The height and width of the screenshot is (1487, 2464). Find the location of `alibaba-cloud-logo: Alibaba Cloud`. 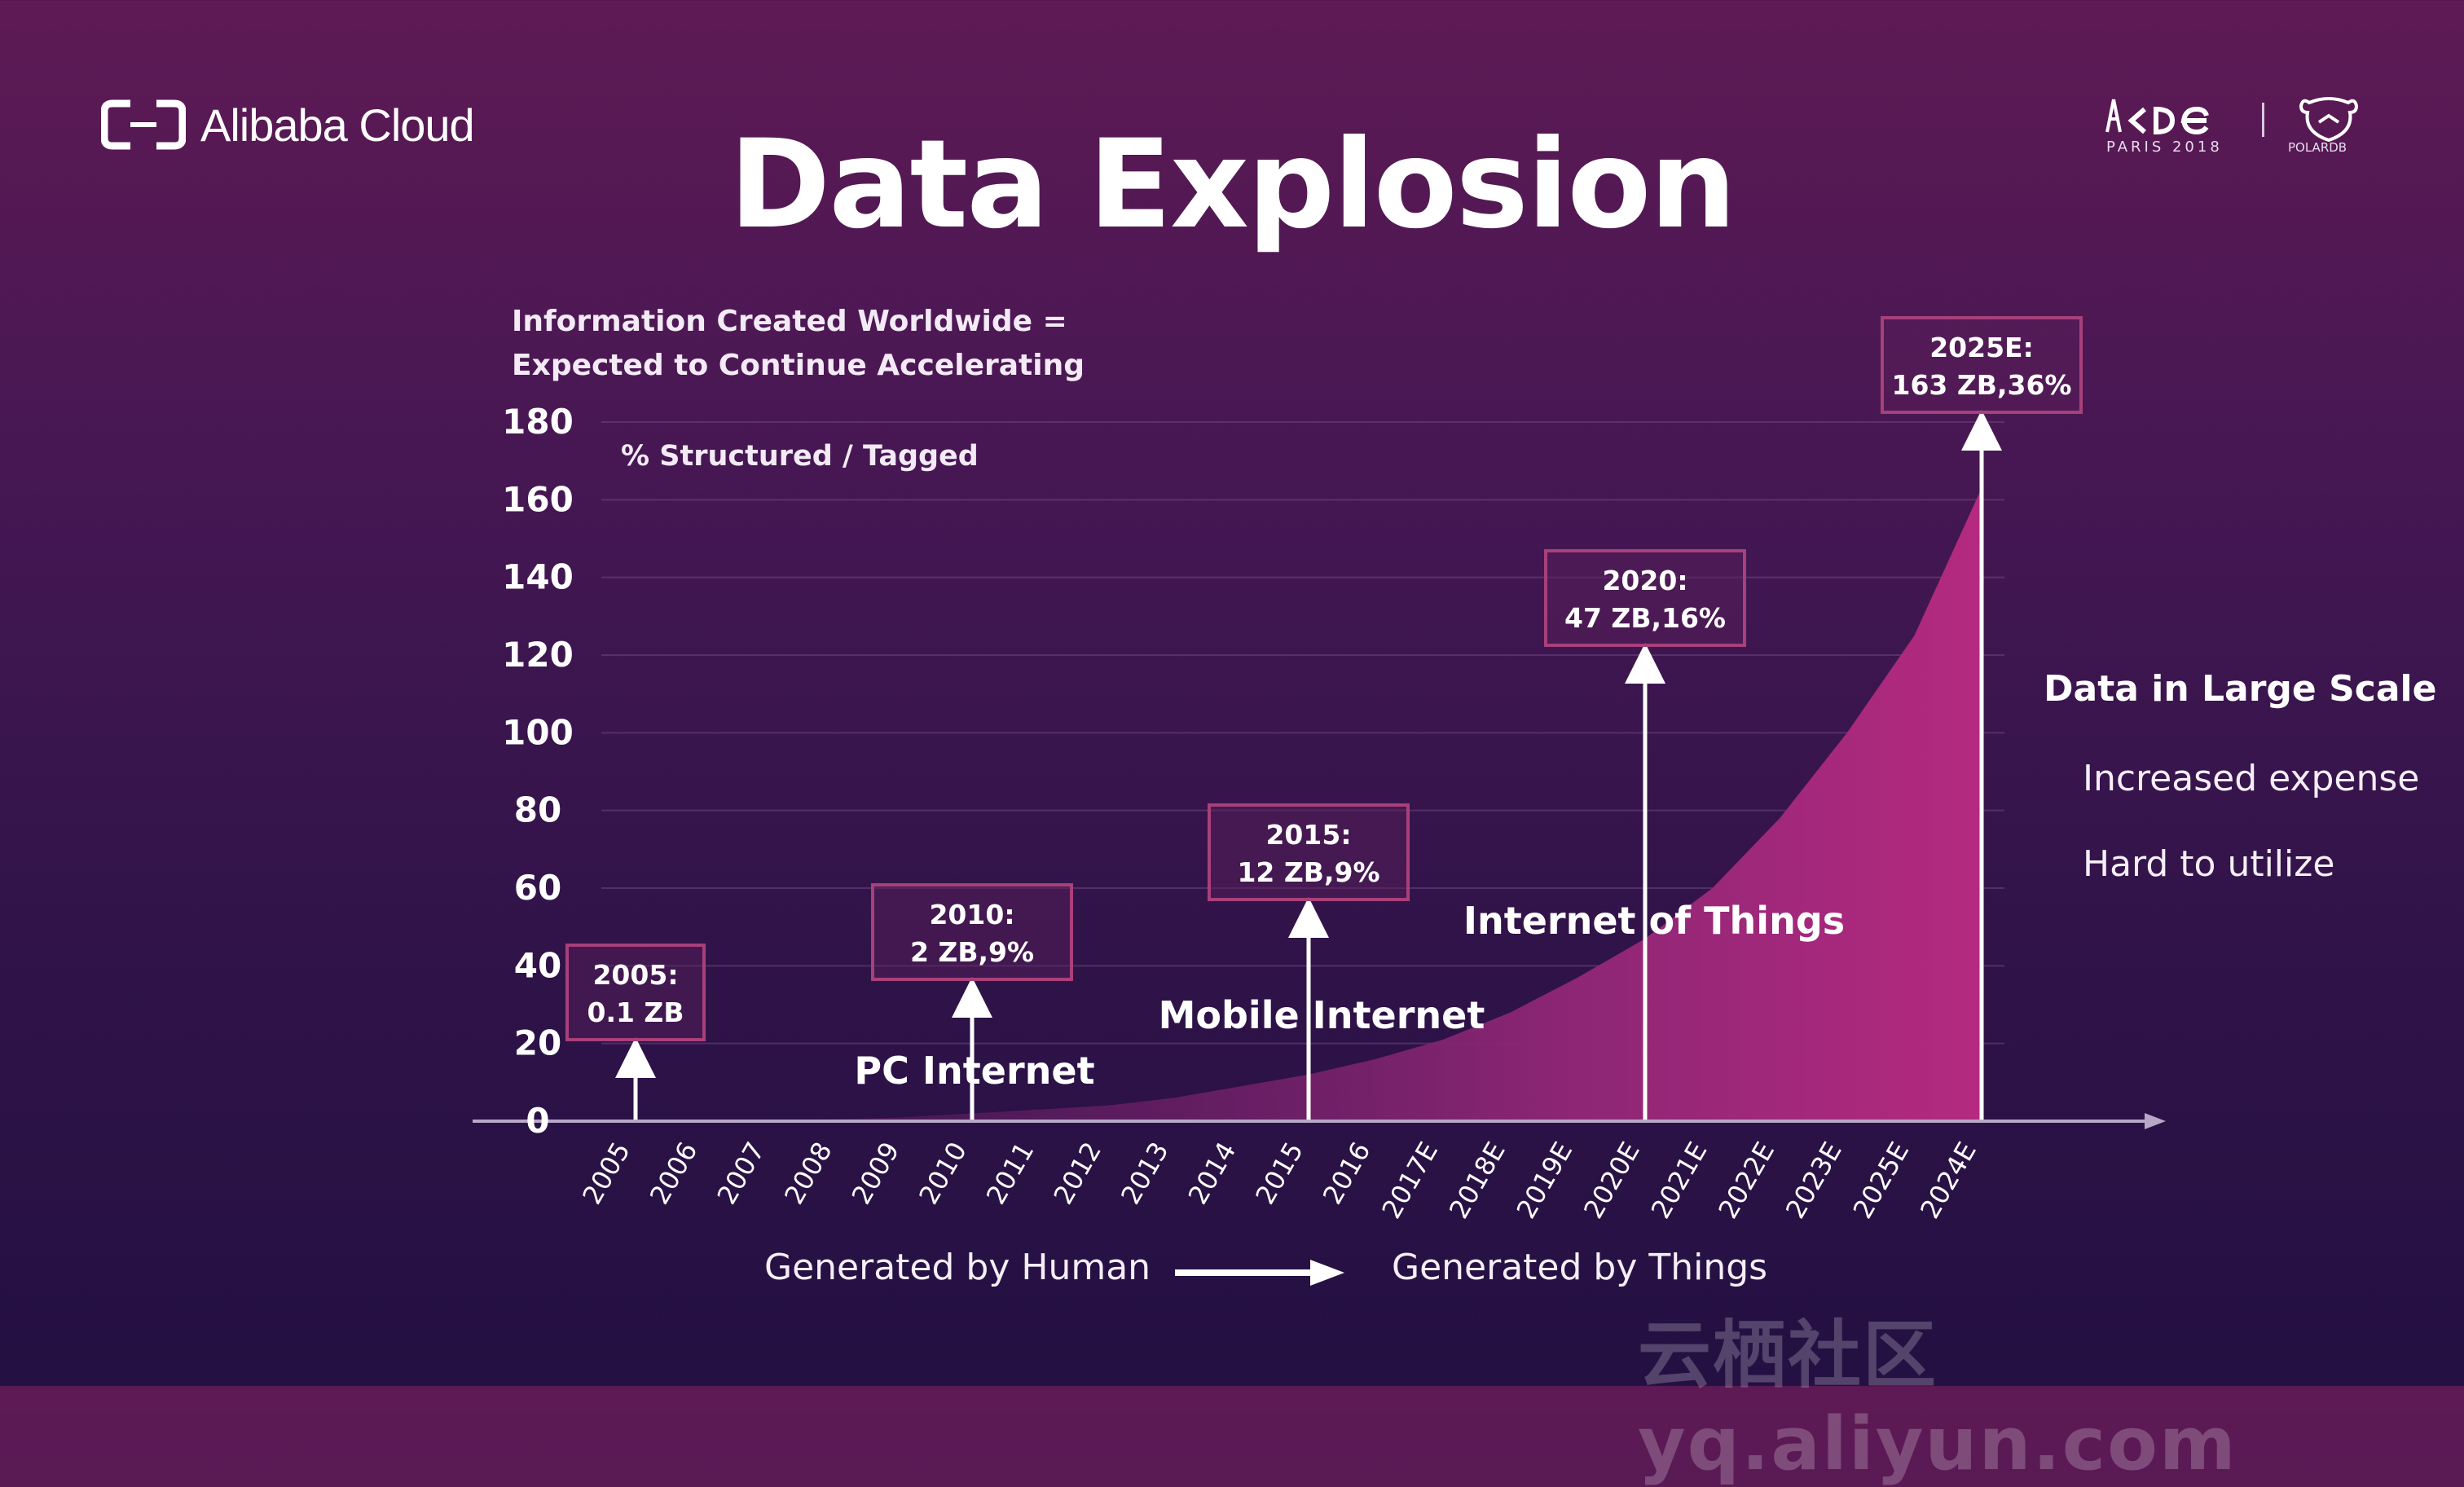

alibaba-cloud-logo: Alibaba Cloud is located at coordinates (288, 125).